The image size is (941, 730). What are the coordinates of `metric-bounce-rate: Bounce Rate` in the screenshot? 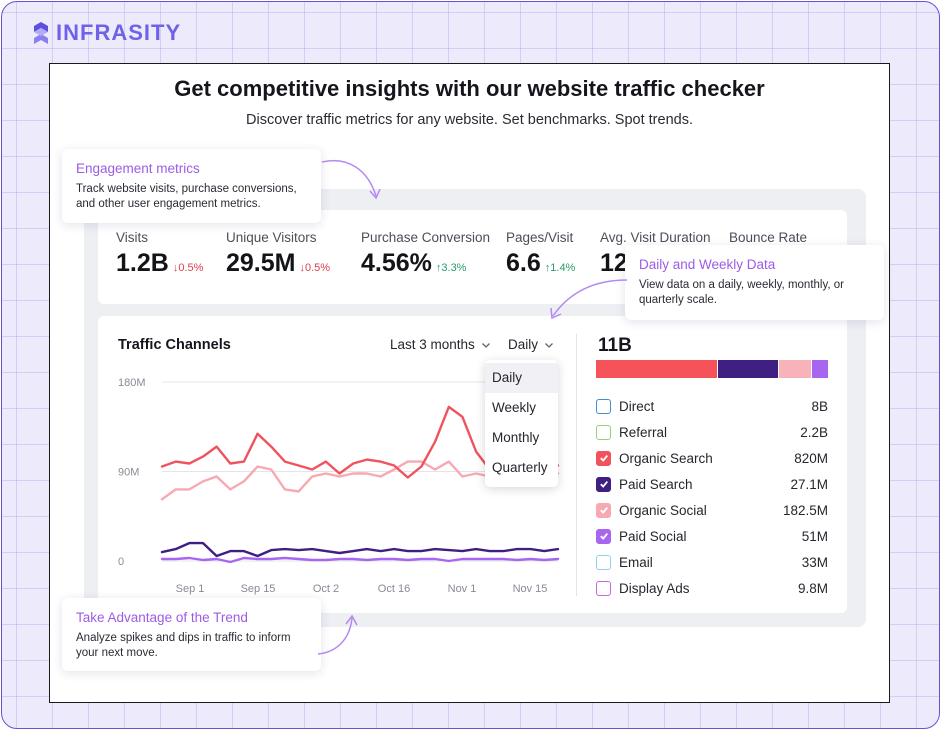 It's located at (768, 237).